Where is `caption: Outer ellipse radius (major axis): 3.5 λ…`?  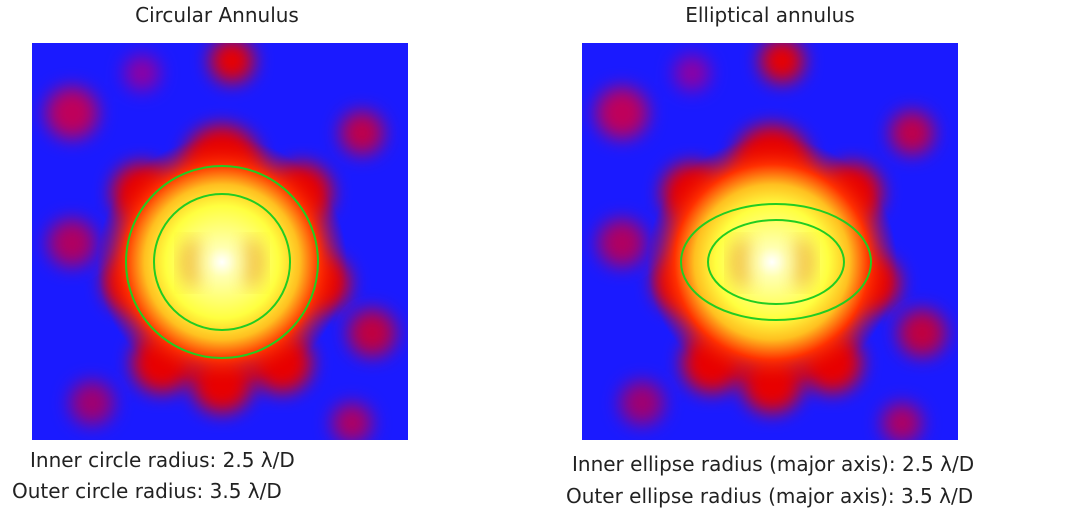 caption: Outer ellipse radius (major axis): 3.5 λ… is located at coordinates (769, 496).